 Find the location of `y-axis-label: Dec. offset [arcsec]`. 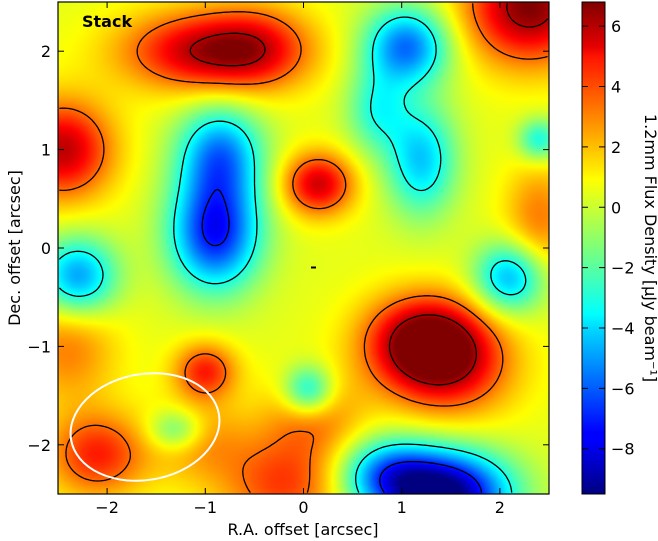

y-axis-label: Dec. offset [arcsec] is located at coordinates (14, 248).